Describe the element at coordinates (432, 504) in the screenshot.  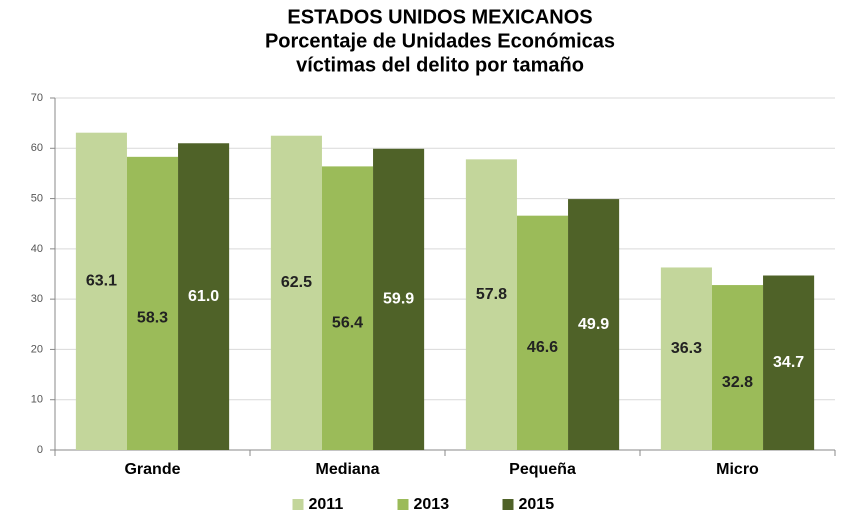
I see `legend-label: 2013` at that location.